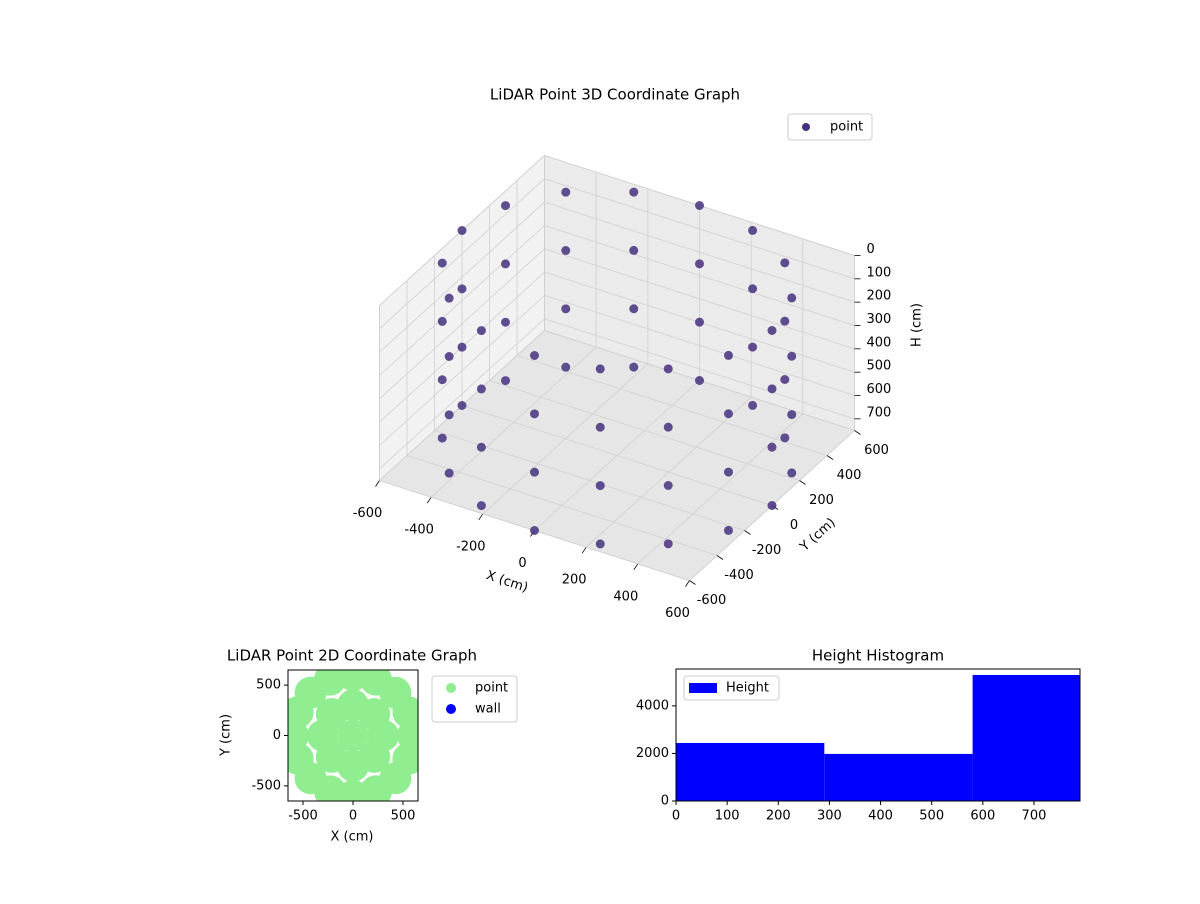 Image resolution: width=1200 pixels, height=904 pixels. What do you see at coordinates (818, 535) in the screenshot?
I see `y-axis-label: Y (cm)` at bounding box center [818, 535].